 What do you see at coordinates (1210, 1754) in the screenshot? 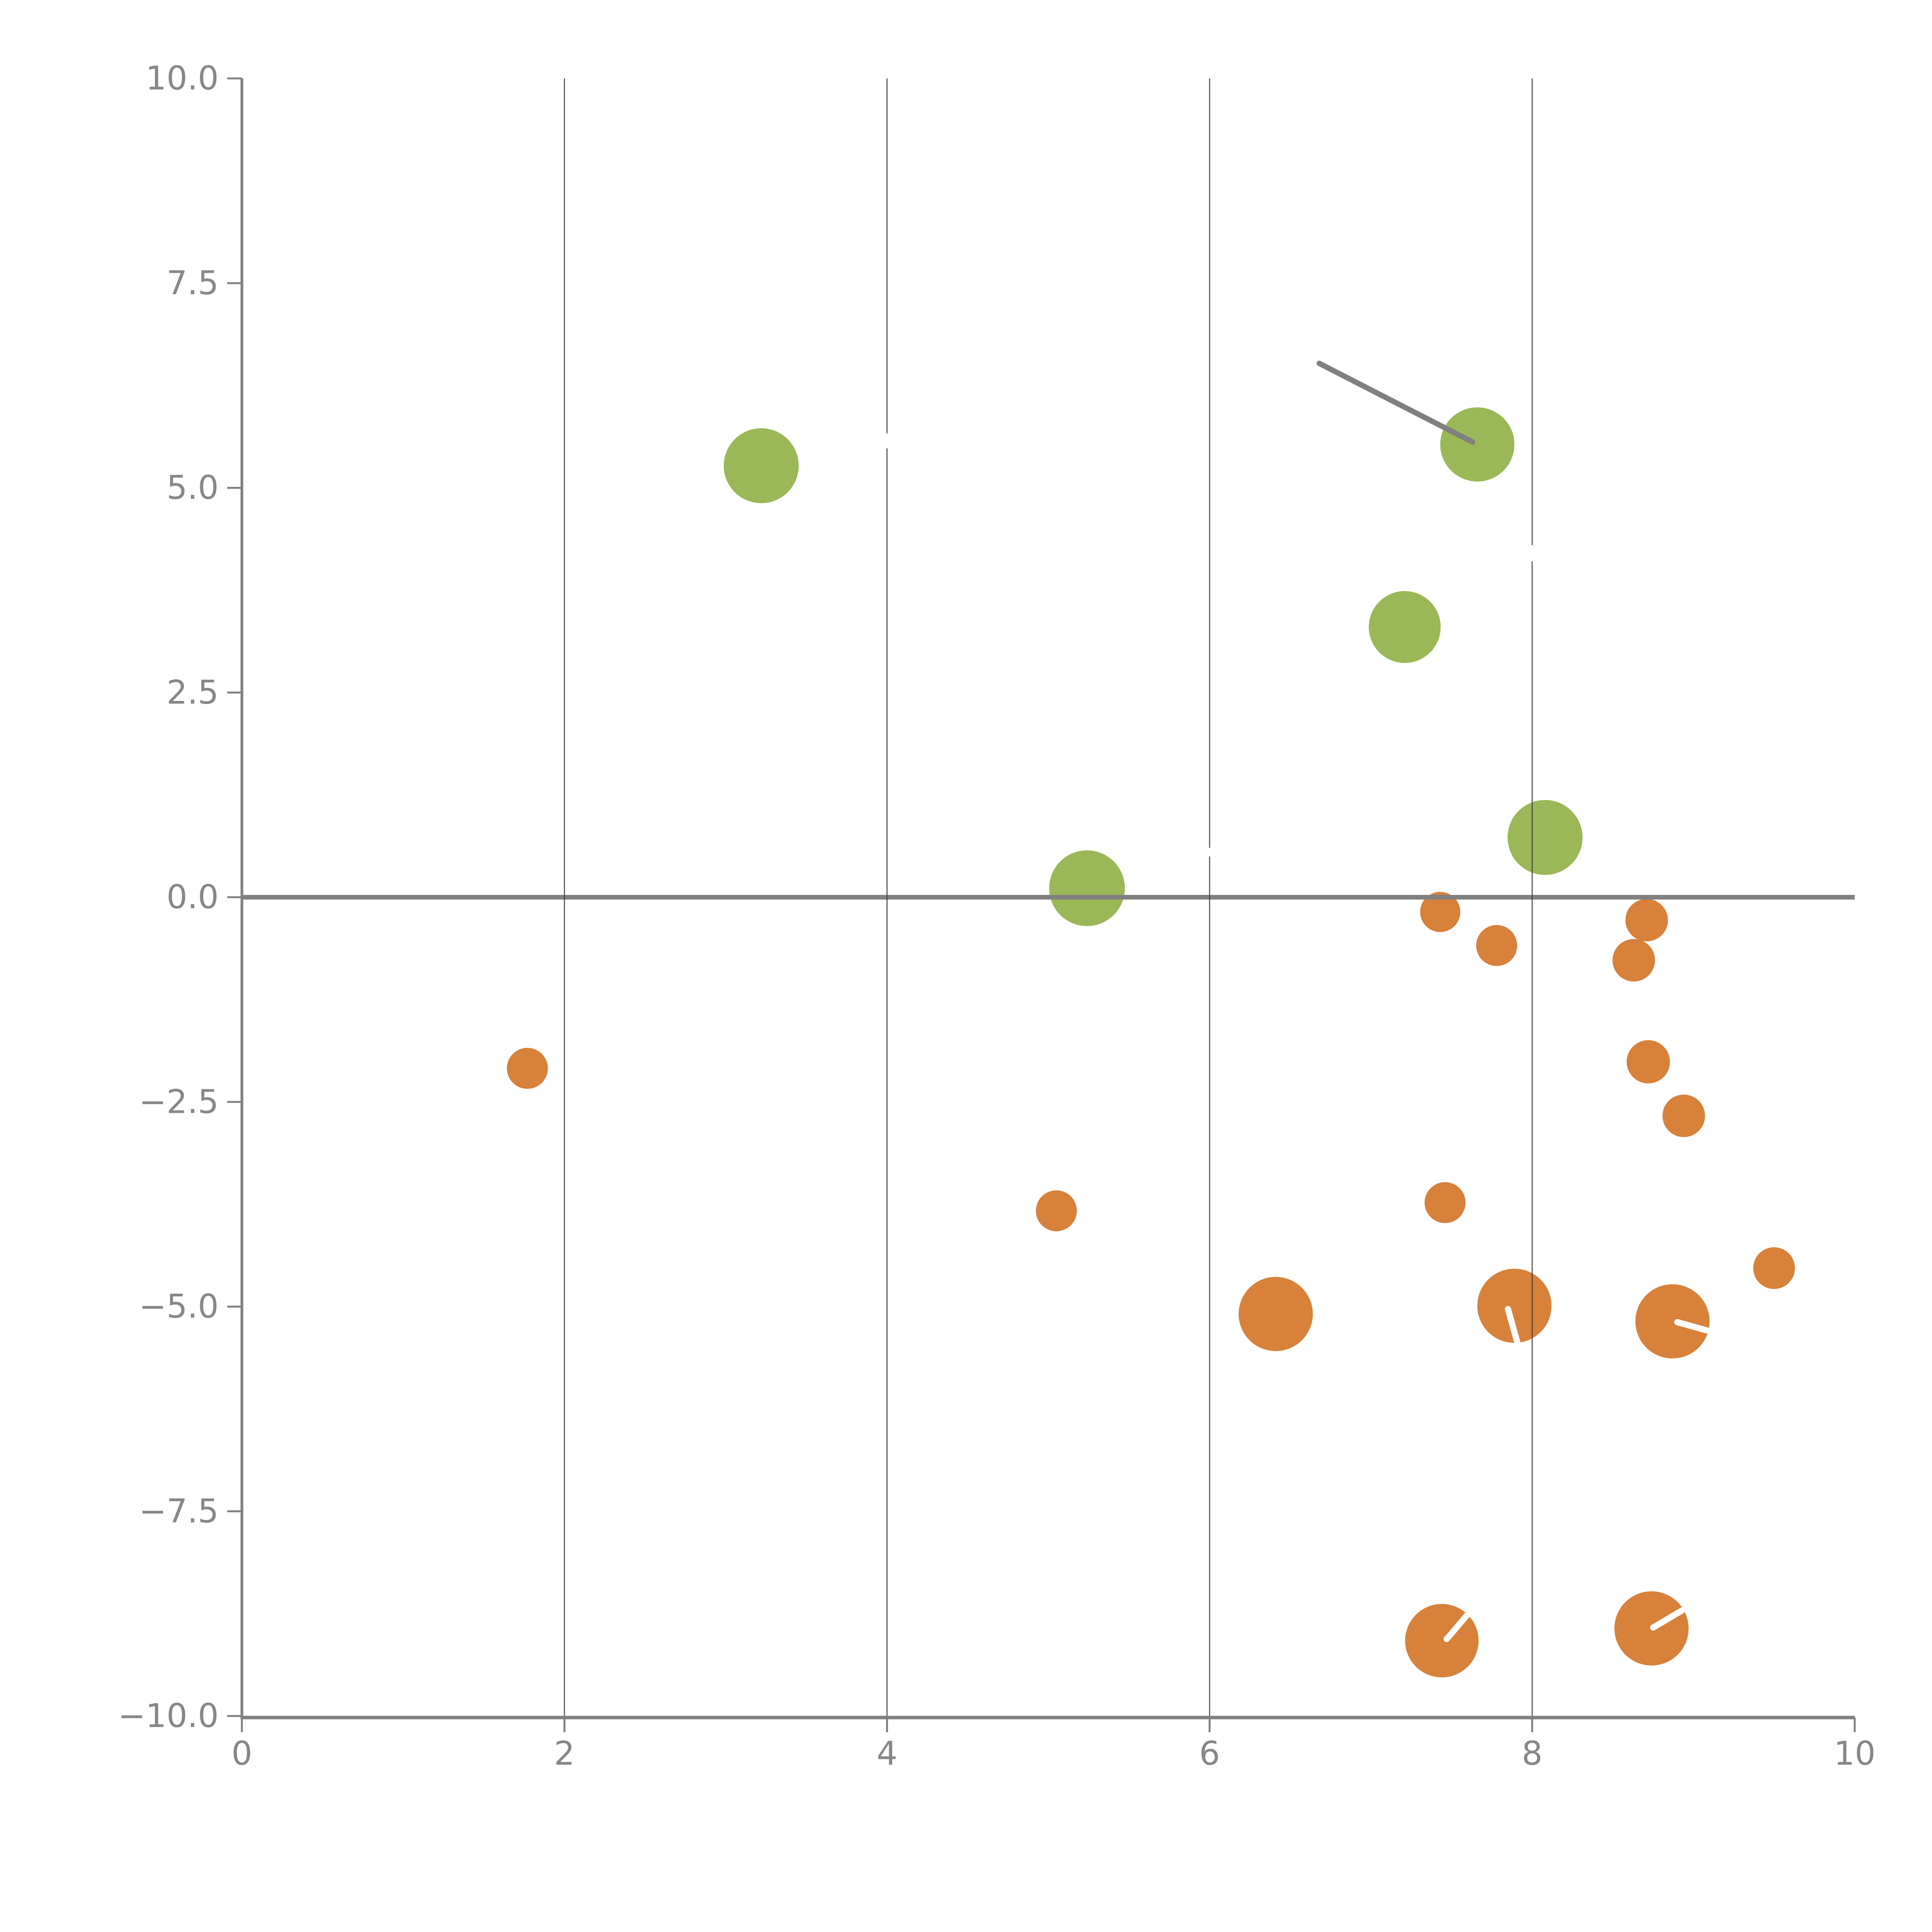
I see `x-tick-label-6: 6` at bounding box center [1210, 1754].